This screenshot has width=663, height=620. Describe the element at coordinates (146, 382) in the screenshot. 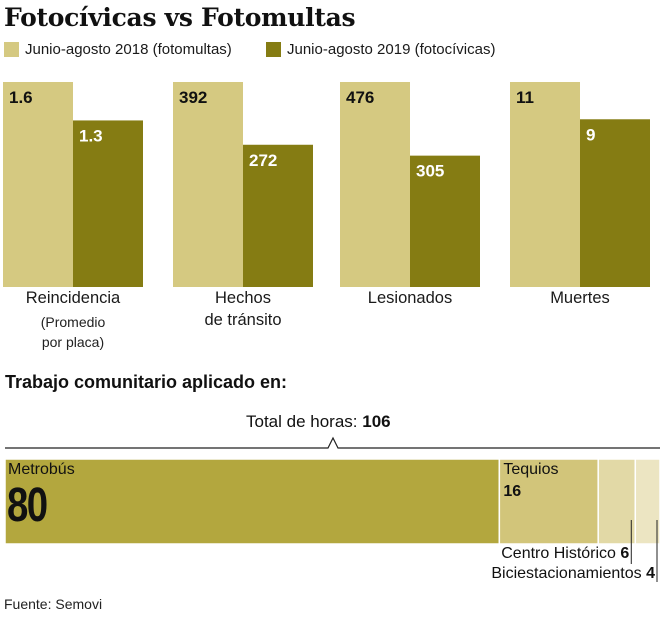

I see `section-title: Trabajo comunitario aplicado en:` at that location.